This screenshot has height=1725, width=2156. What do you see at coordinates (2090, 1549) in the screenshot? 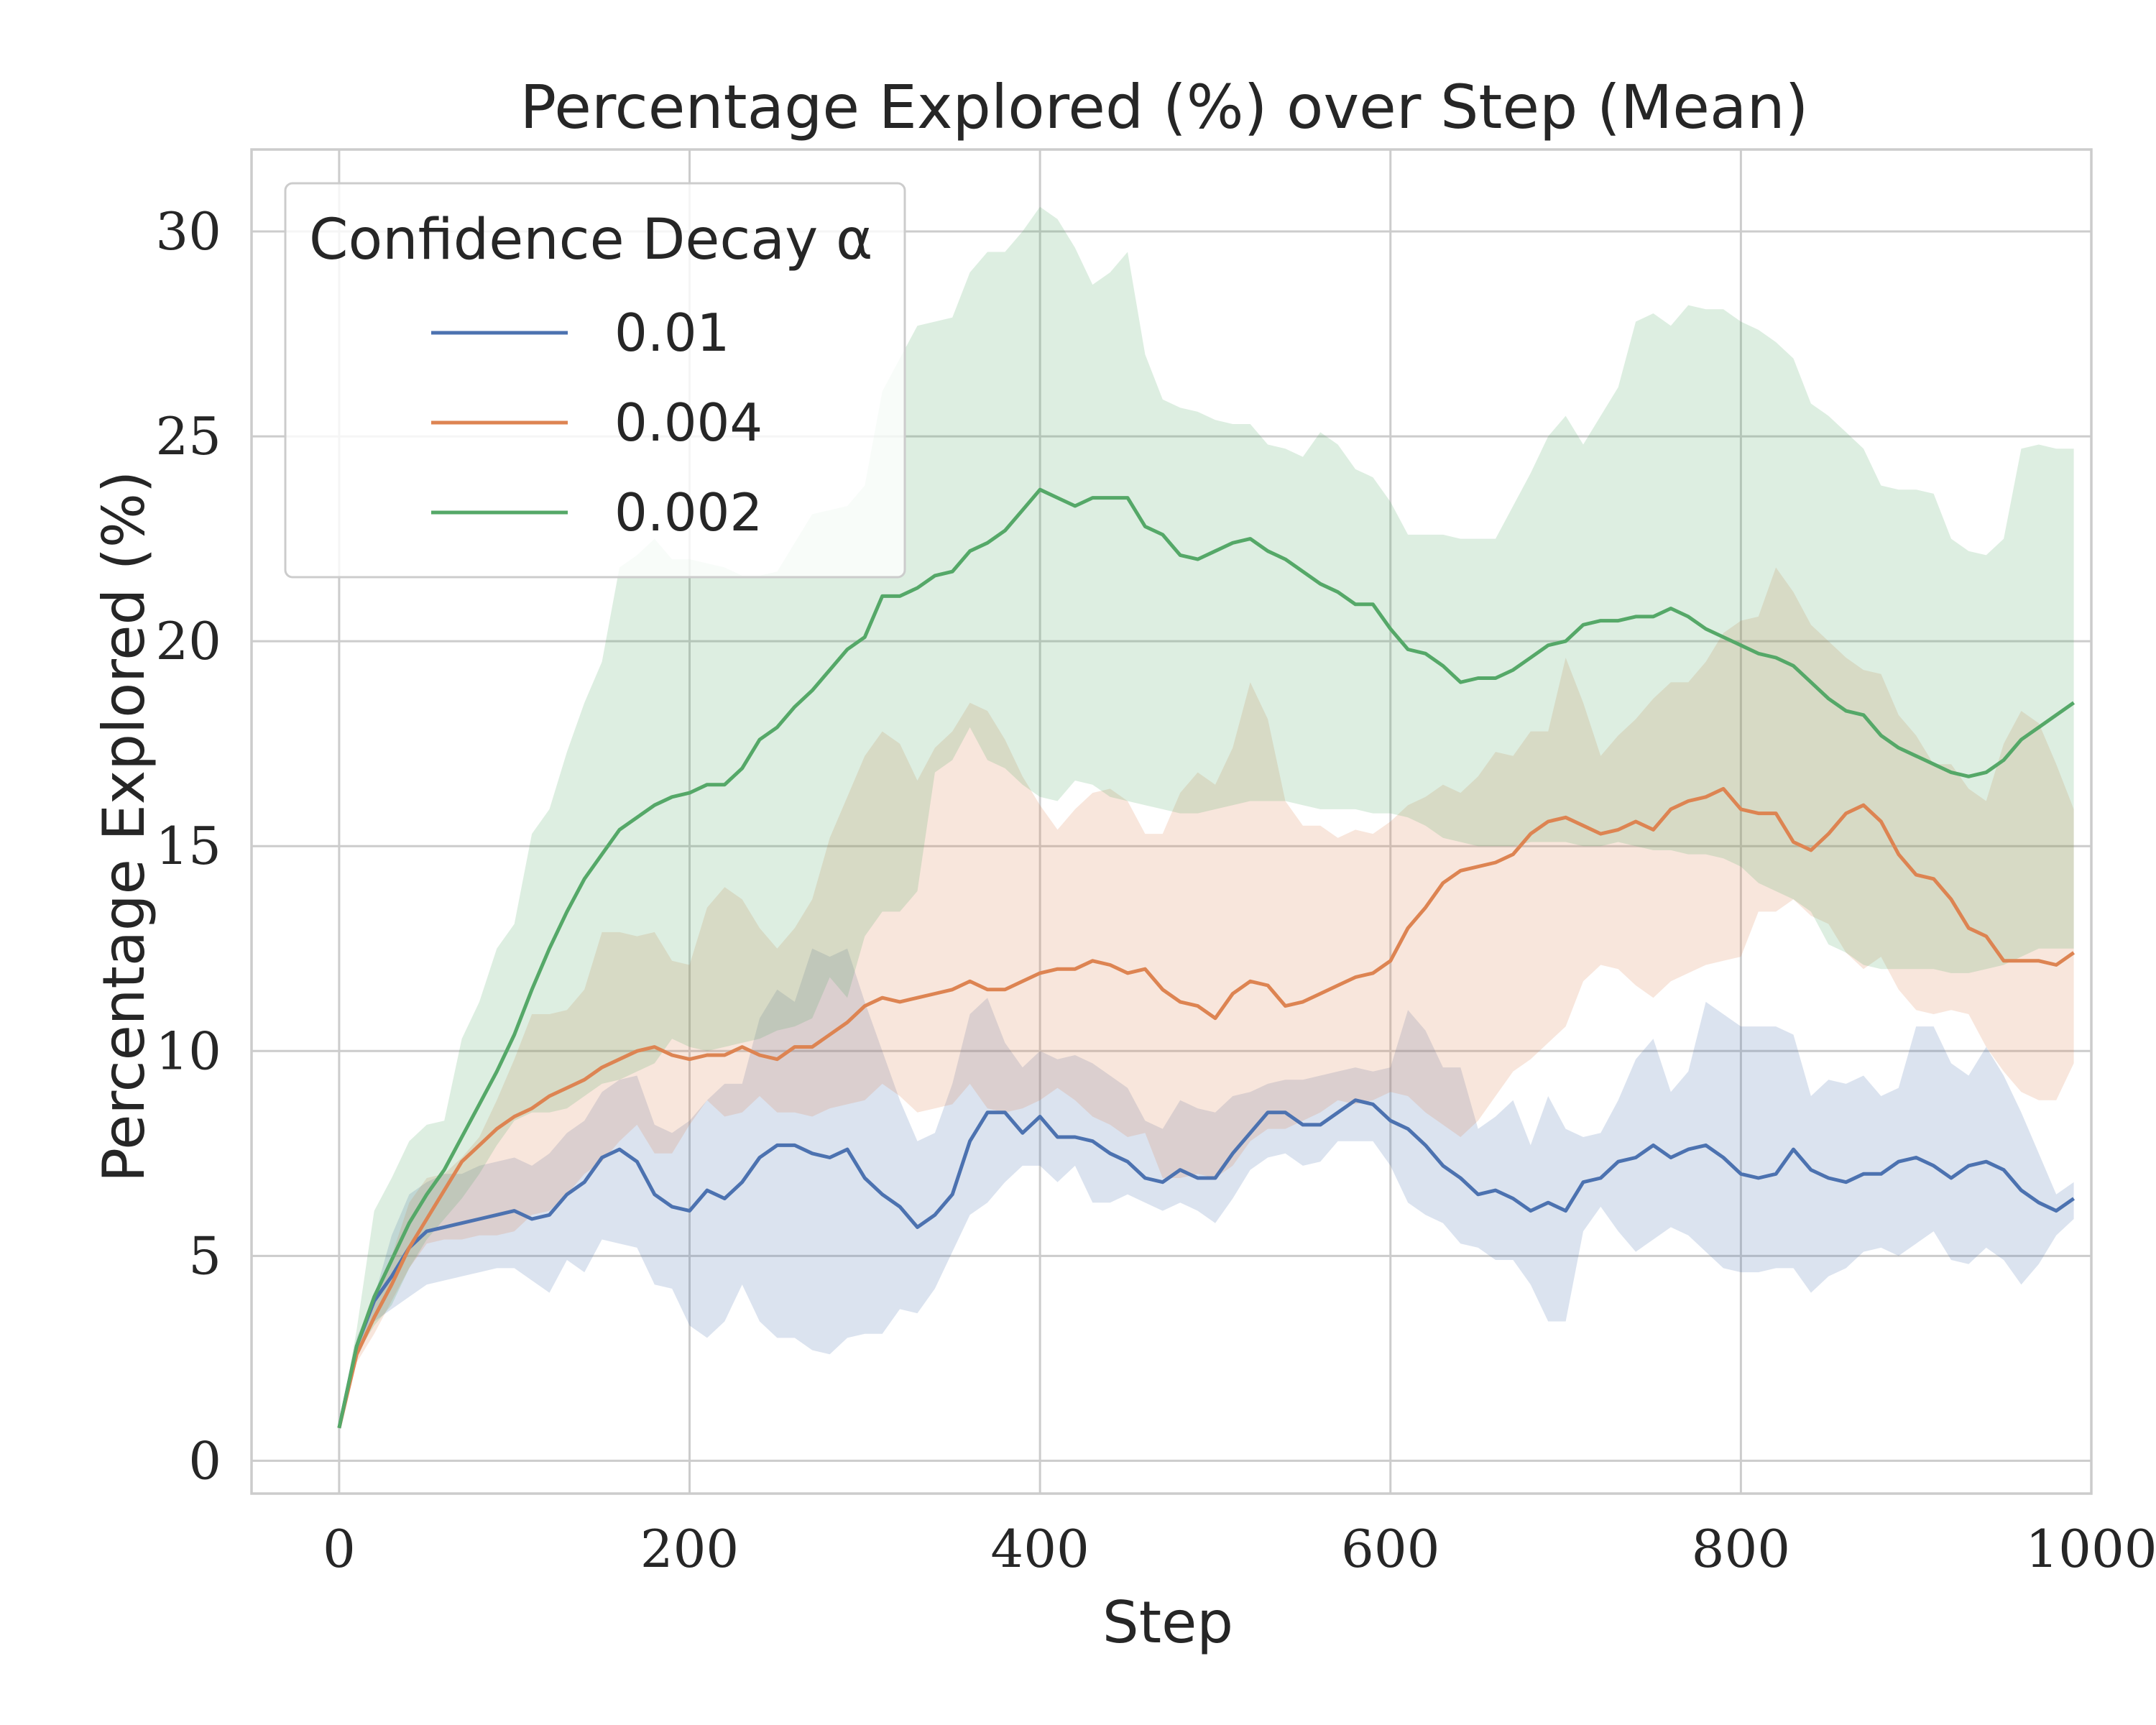
I see `x-tick-label: 1000` at bounding box center [2090, 1549].